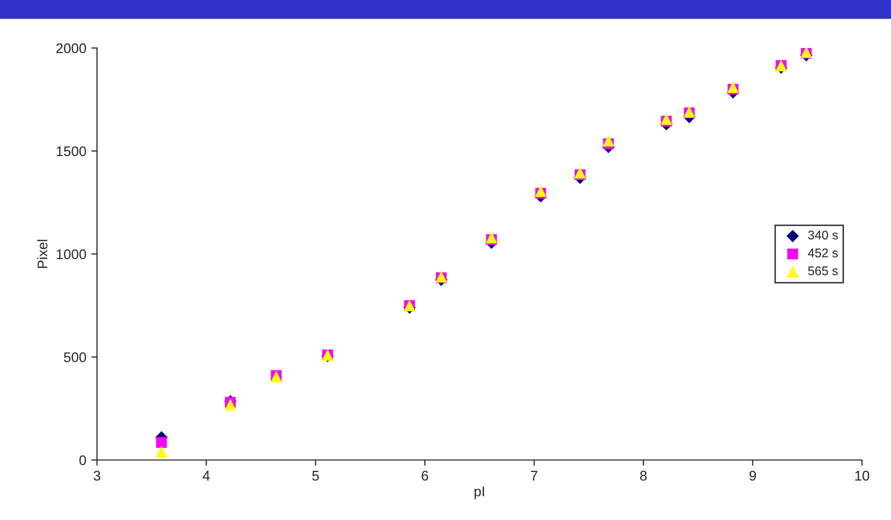  Describe the element at coordinates (82, 460) in the screenshot. I see `y-tick-label: 0` at that location.